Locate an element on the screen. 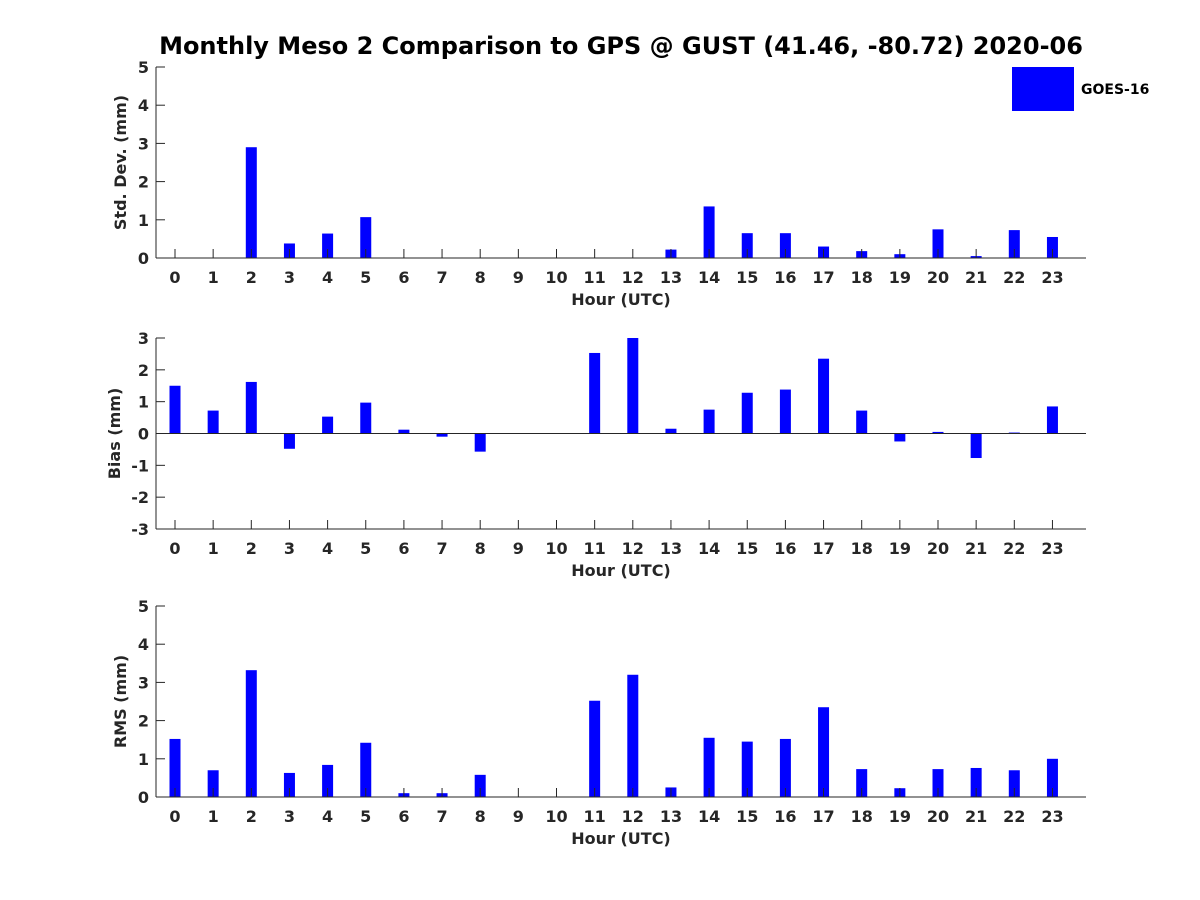 The height and width of the screenshot is (900, 1200). legend-label: GOES-16 is located at coordinates (1115, 90).